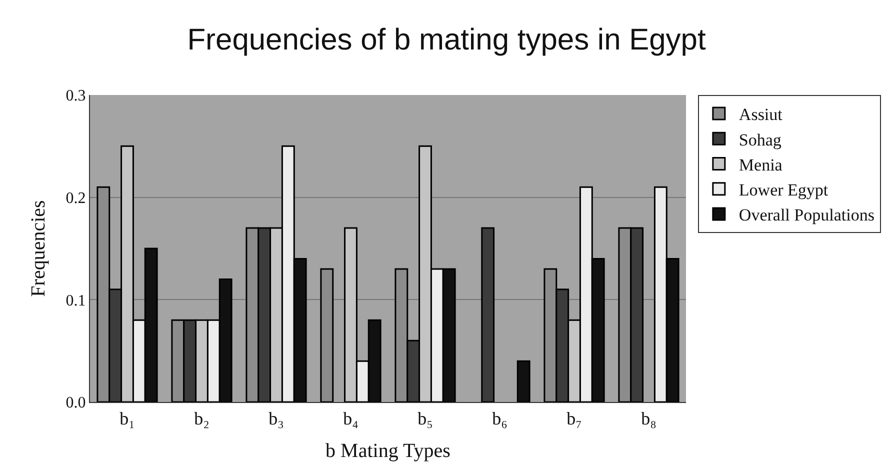 This screenshot has height=472, width=893. What do you see at coordinates (76, 198) in the screenshot?
I see `y-tick-label: 0.2` at bounding box center [76, 198].